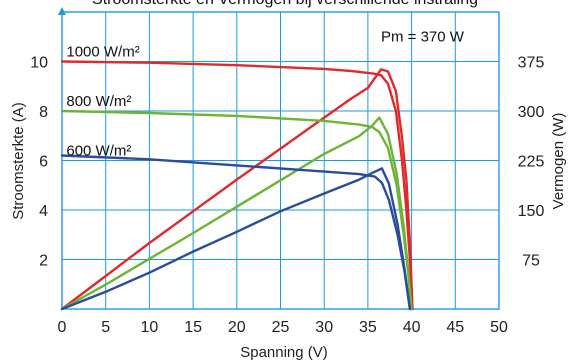  What do you see at coordinates (531, 211) in the screenshot?
I see `y-tick-label-right: 150` at bounding box center [531, 211].